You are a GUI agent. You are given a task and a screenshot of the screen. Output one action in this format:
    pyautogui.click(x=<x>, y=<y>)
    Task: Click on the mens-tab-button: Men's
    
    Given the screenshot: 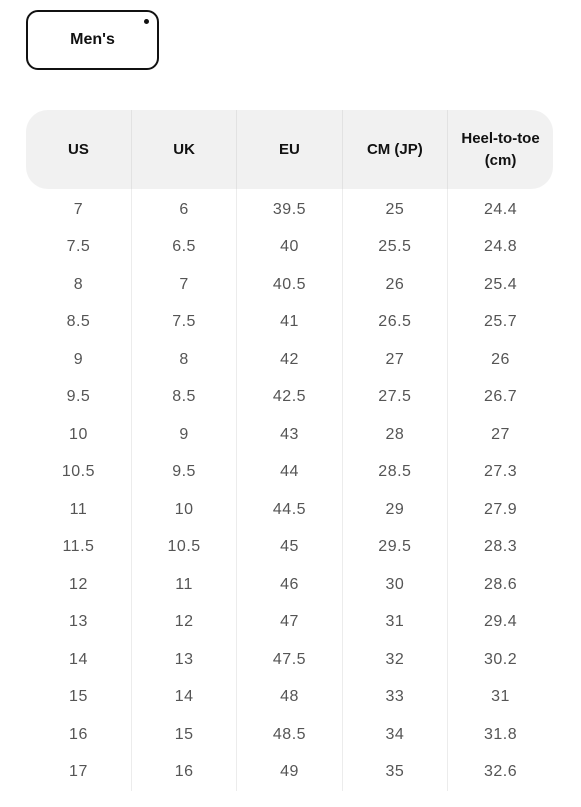 What is the action you would take?
    pyautogui.click(x=92, y=40)
    